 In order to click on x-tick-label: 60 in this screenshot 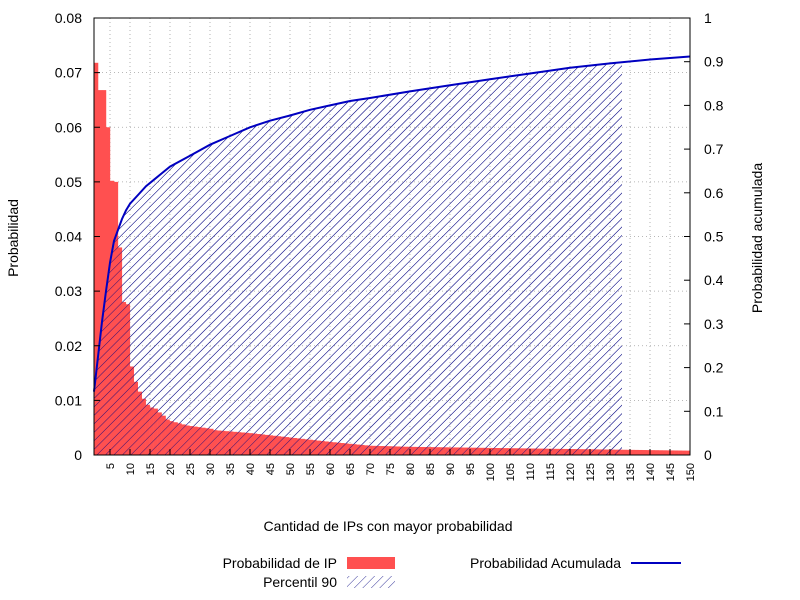, I will do `click(331, 469)`.